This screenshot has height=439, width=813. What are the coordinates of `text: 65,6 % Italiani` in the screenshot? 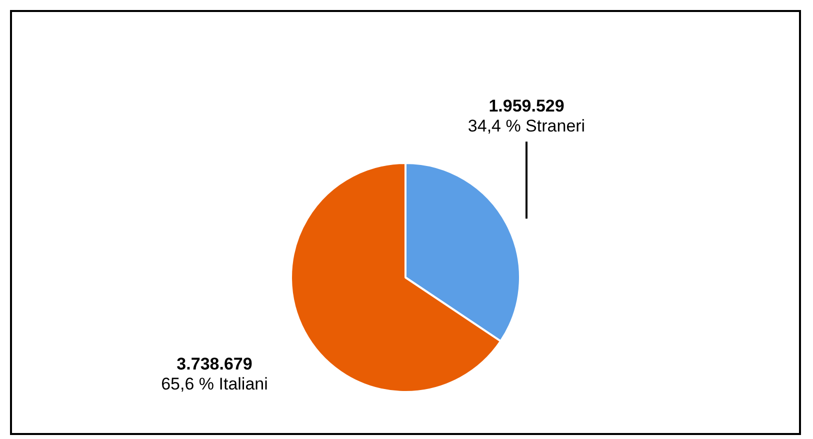 It's located at (214, 384).